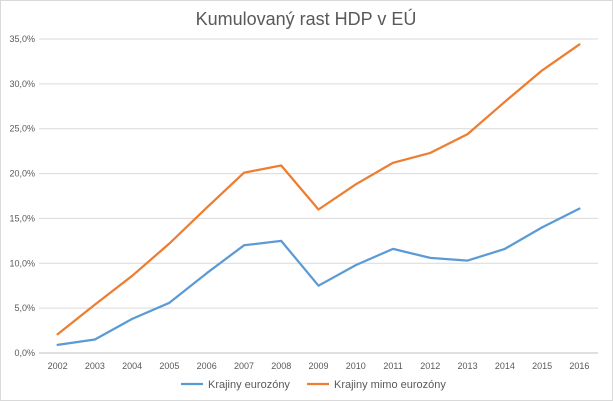 The image size is (613, 401). What do you see at coordinates (542, 366) in the screenshot?
I see `x-tick-label: 2015` at bounding box center [542, 366].